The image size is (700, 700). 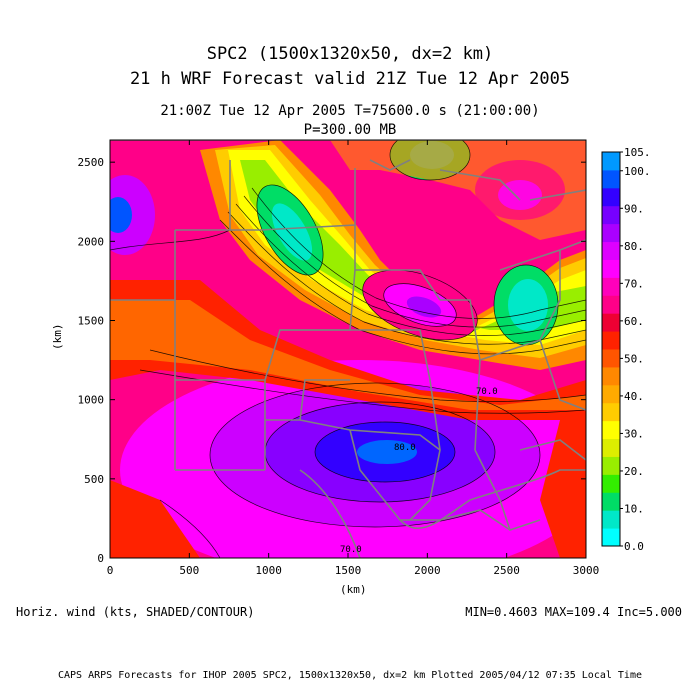 What do you see at coordinates (353, 589) in the screenshot?
I see `x-axis-label: (km)` at bounding box center [353, 589].